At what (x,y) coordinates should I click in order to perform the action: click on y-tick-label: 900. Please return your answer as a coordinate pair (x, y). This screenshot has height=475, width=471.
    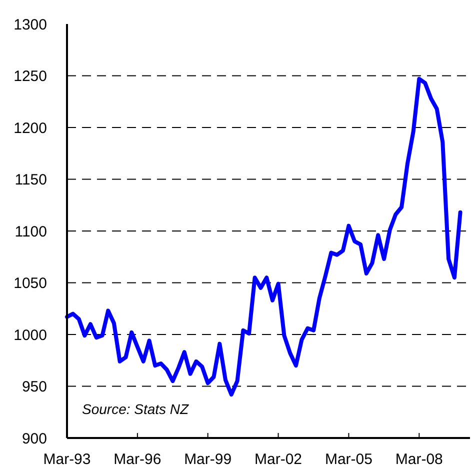
    Looking at the image, I should click on (34, 439).